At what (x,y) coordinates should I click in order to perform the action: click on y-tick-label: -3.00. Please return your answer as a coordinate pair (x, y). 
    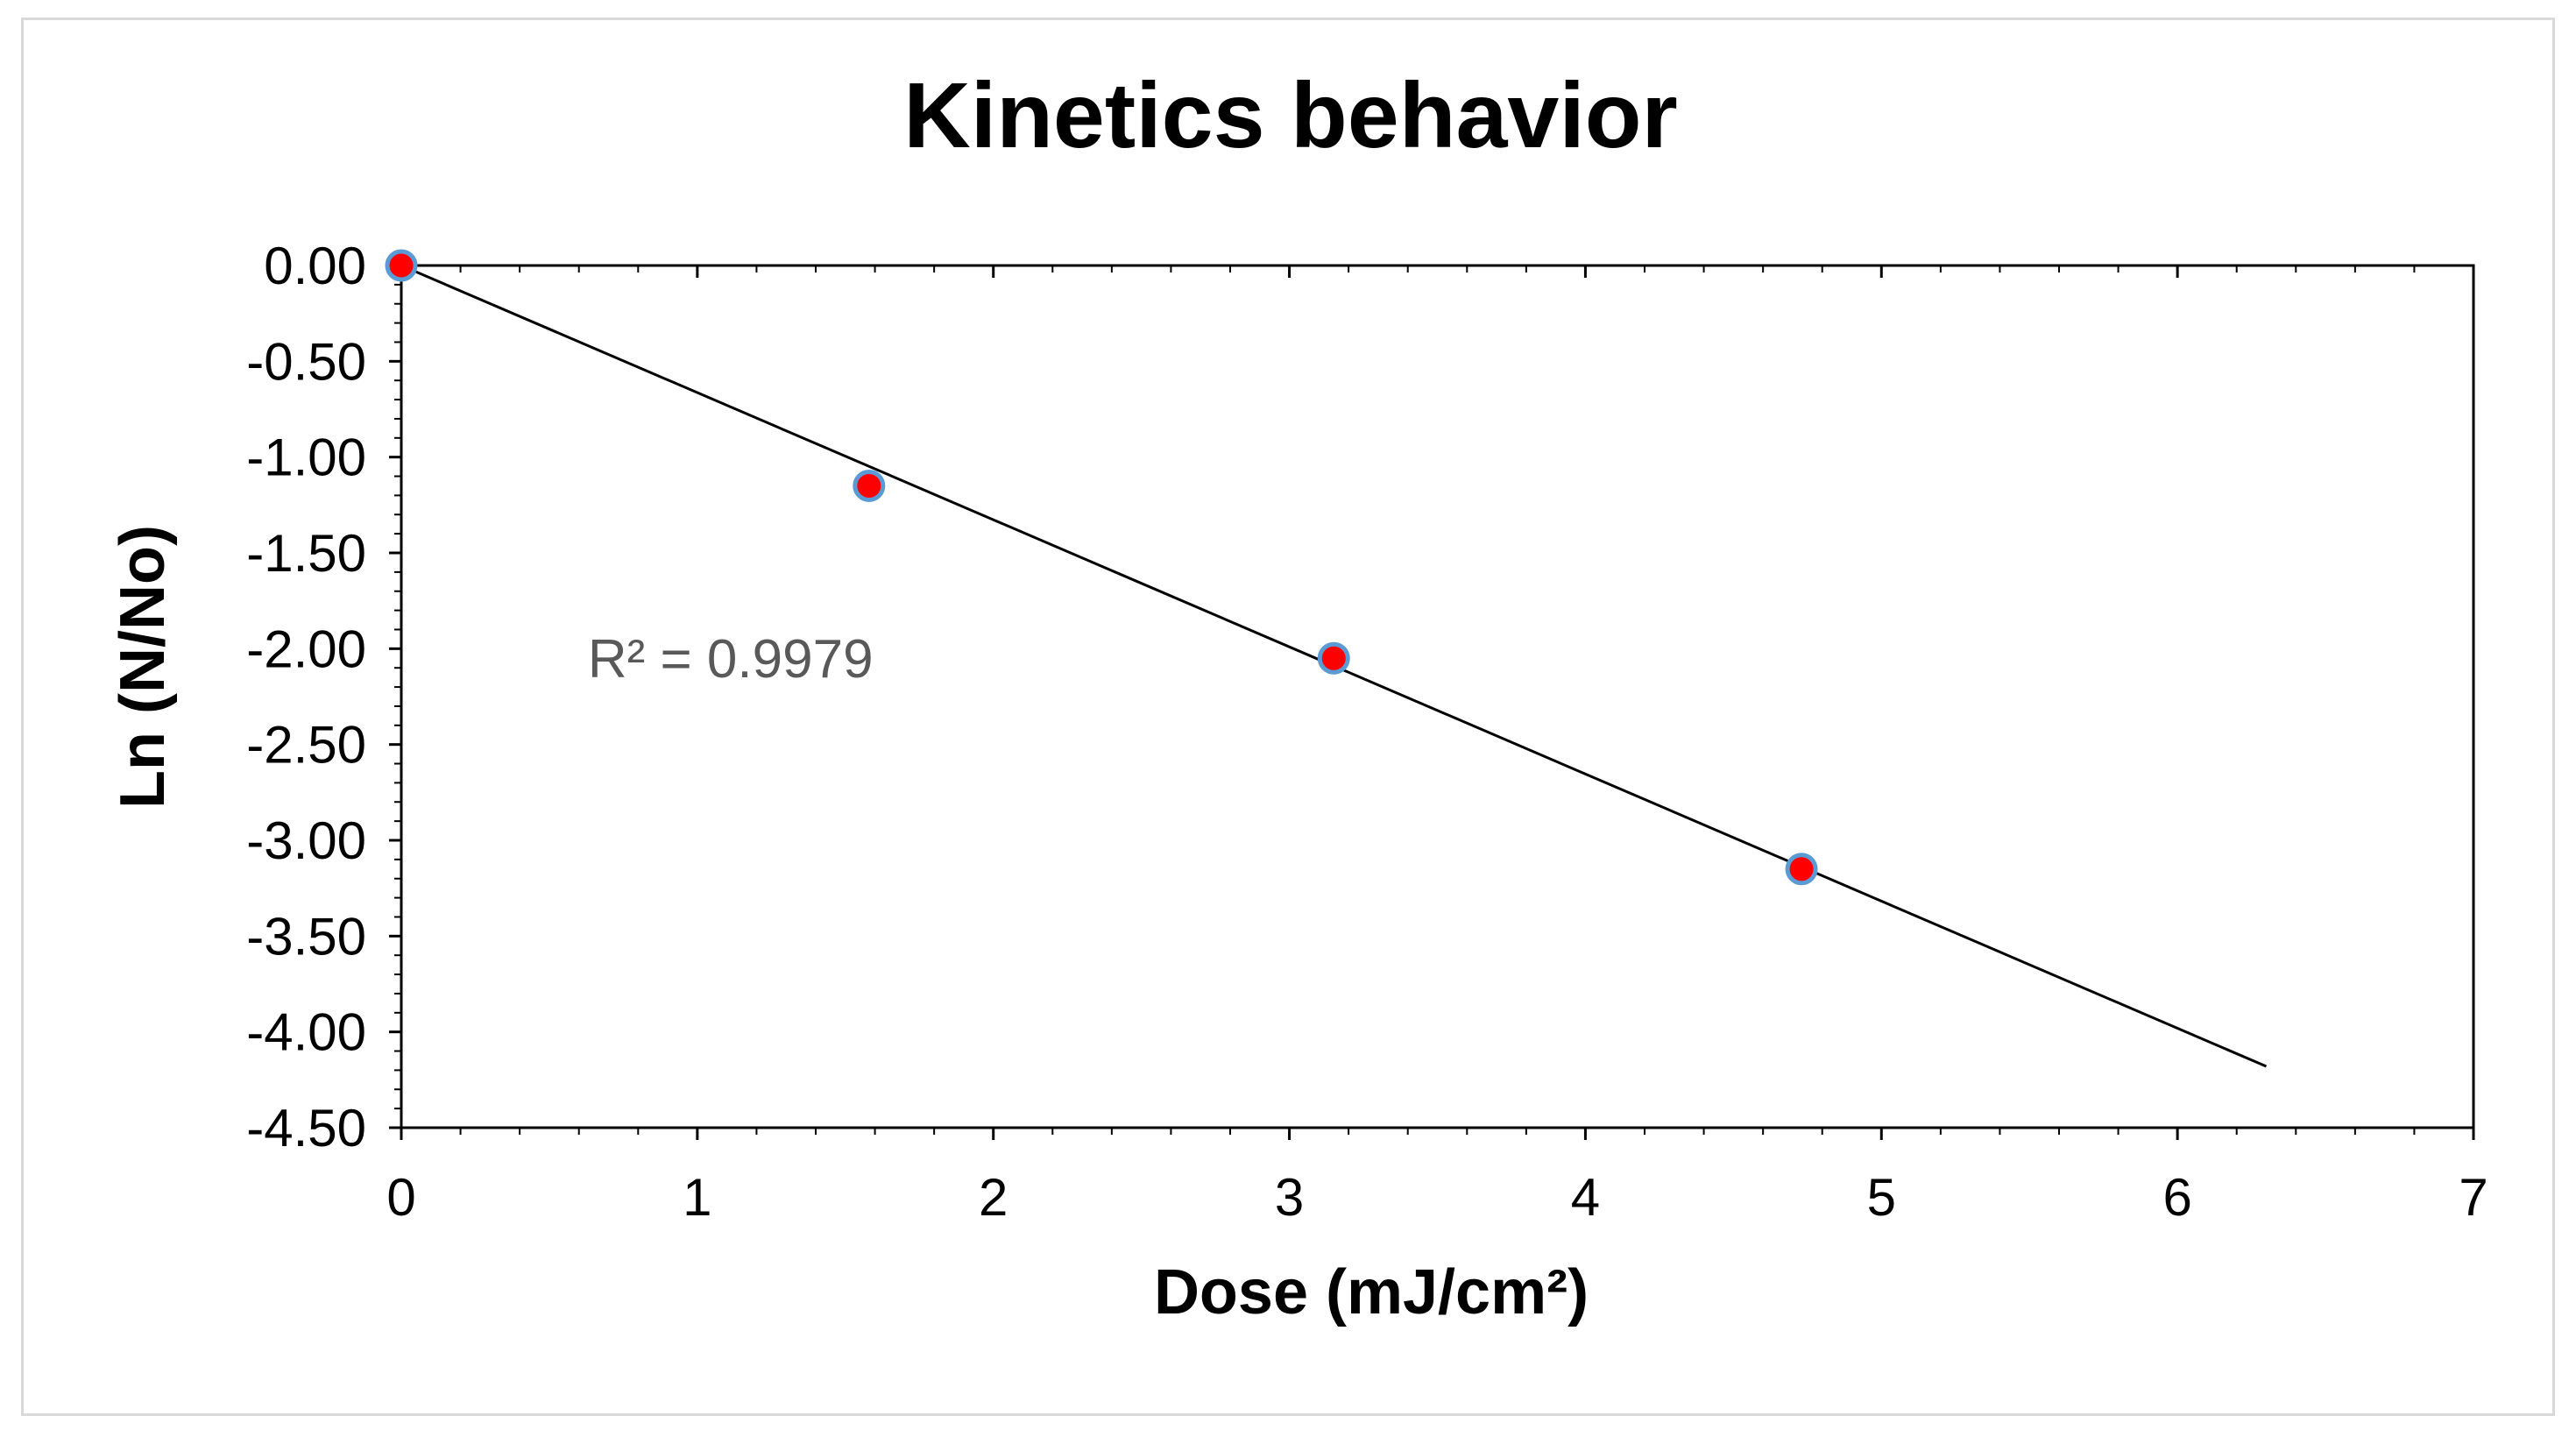
    Looking at the image, I should click on (306, 840).